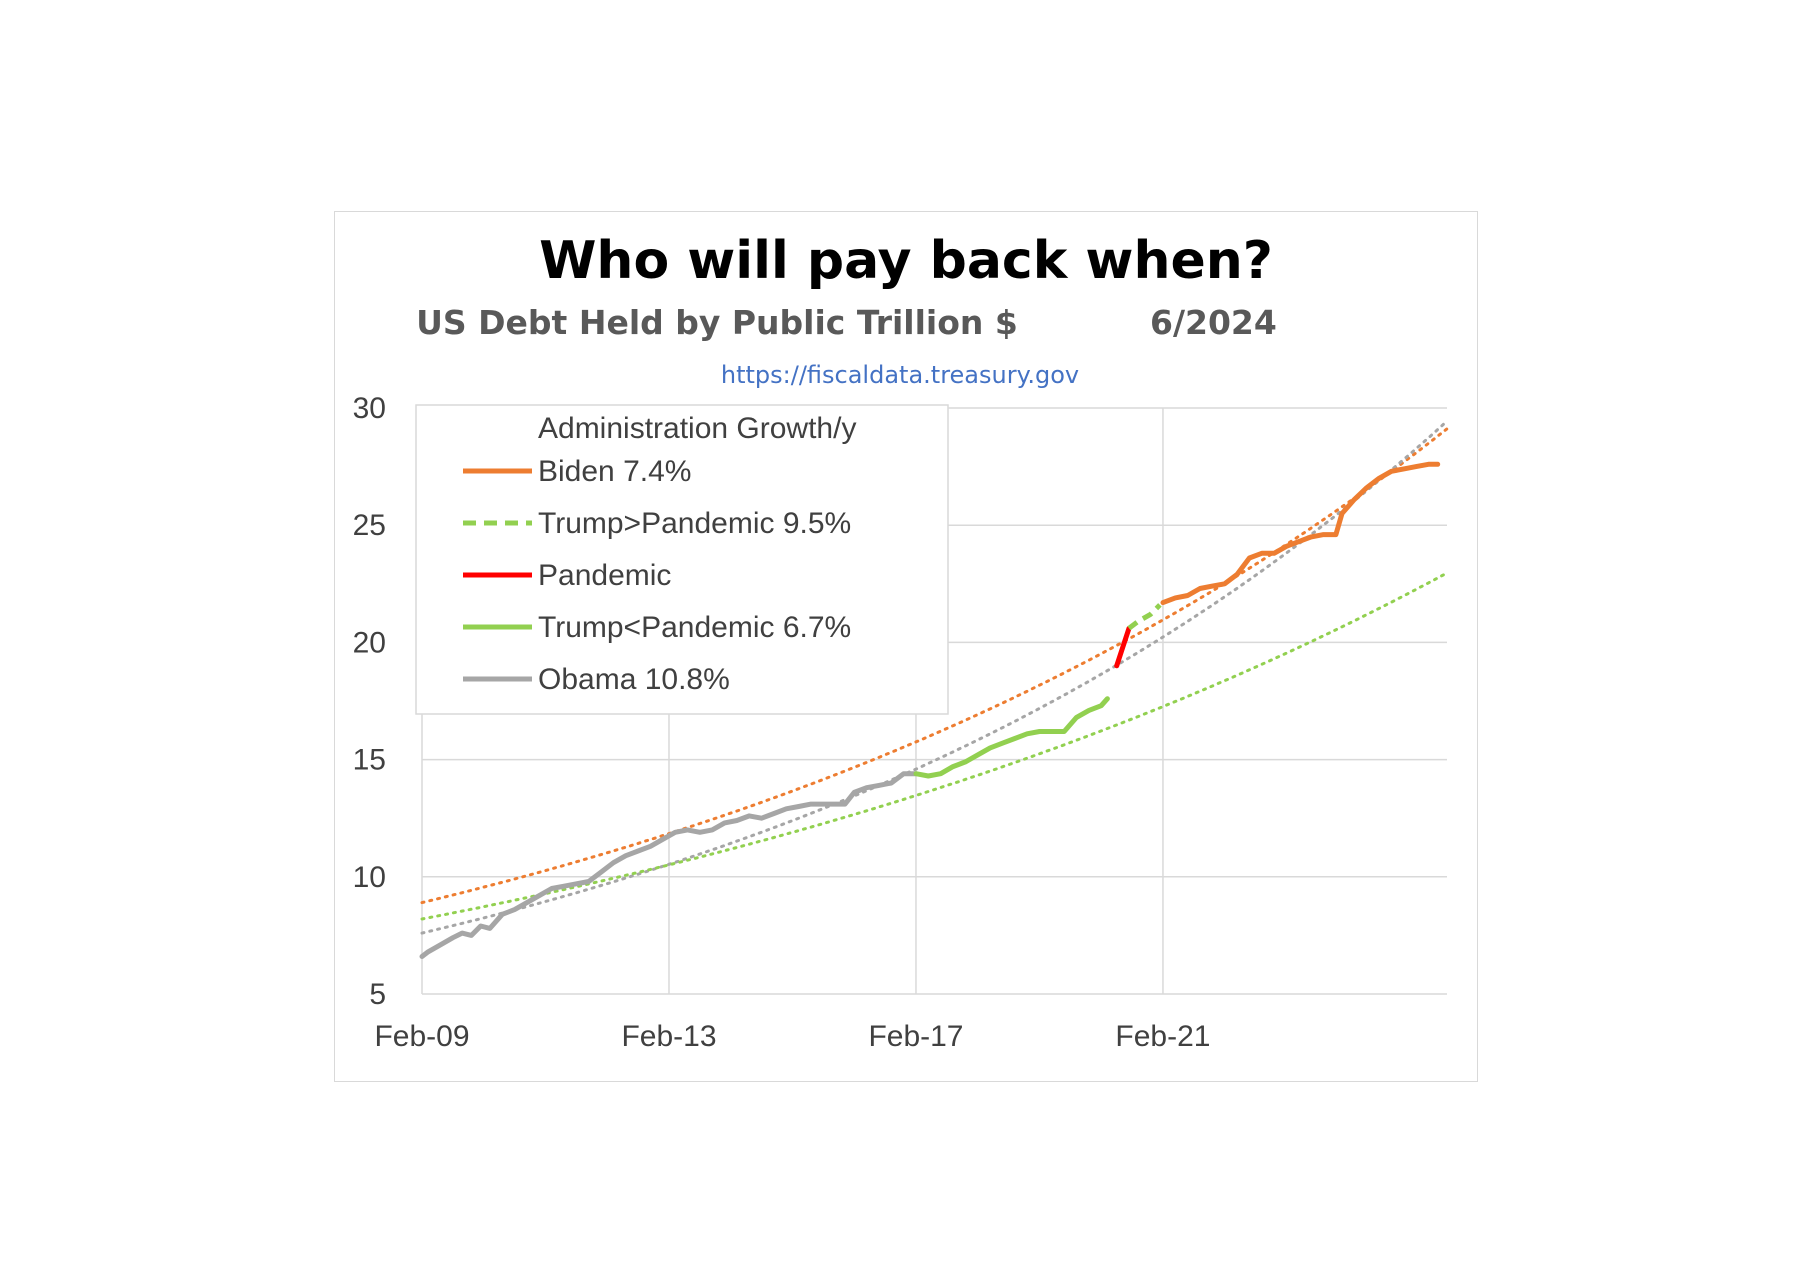  I want to click on legend-label-4: Obama 10.8%, so click(634, 679).